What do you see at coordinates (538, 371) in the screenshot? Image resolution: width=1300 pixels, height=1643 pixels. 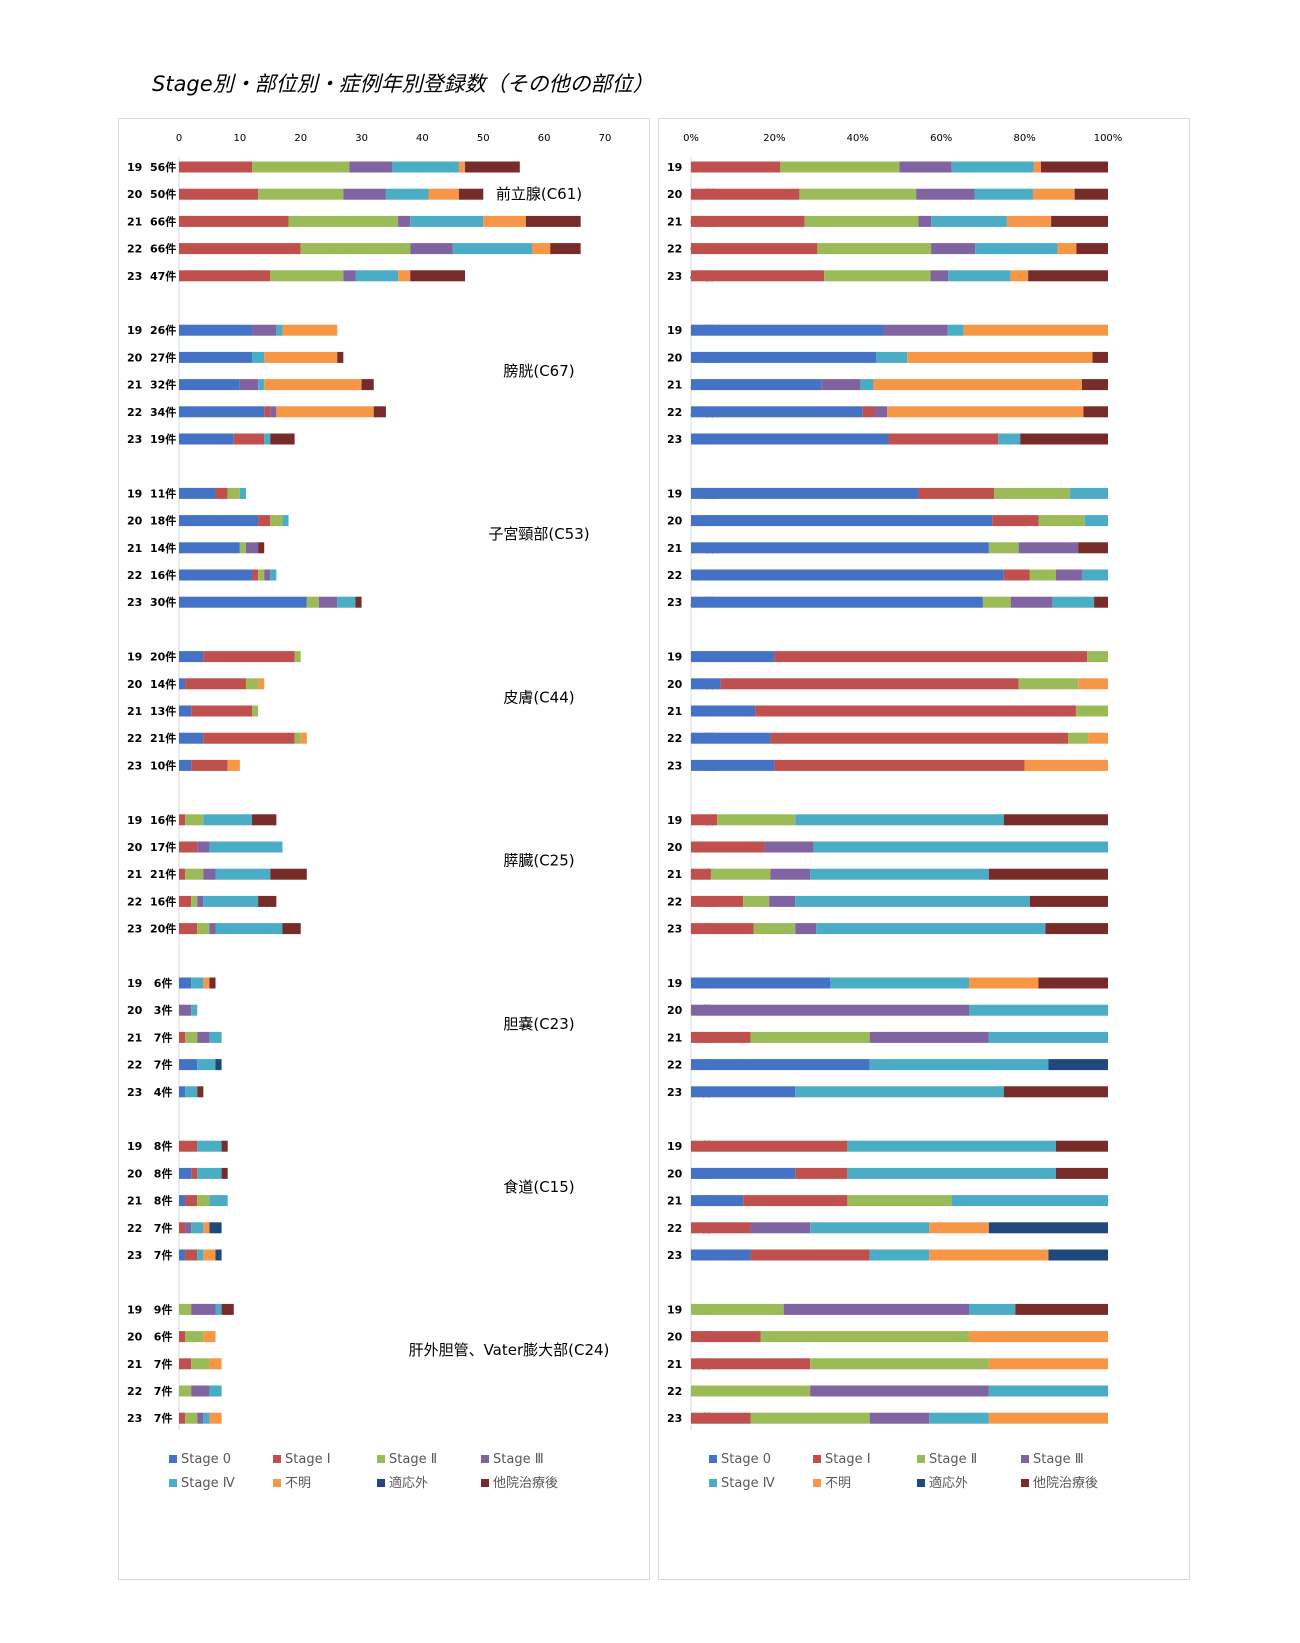 I see `site-label: 膀胱(C67)` at bounding box center [538, 371].